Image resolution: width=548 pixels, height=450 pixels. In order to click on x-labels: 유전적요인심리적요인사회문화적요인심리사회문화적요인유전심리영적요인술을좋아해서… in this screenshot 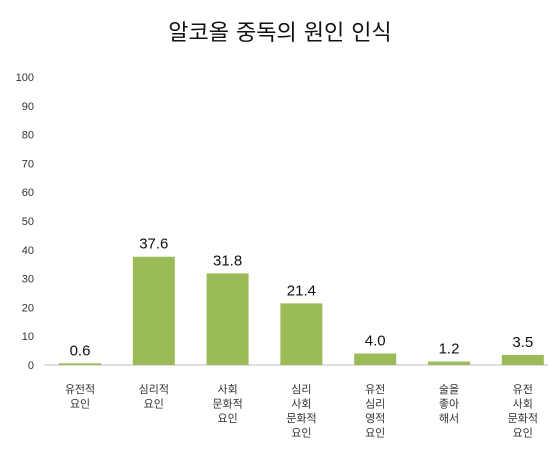, I will do `click(301, 411)`.